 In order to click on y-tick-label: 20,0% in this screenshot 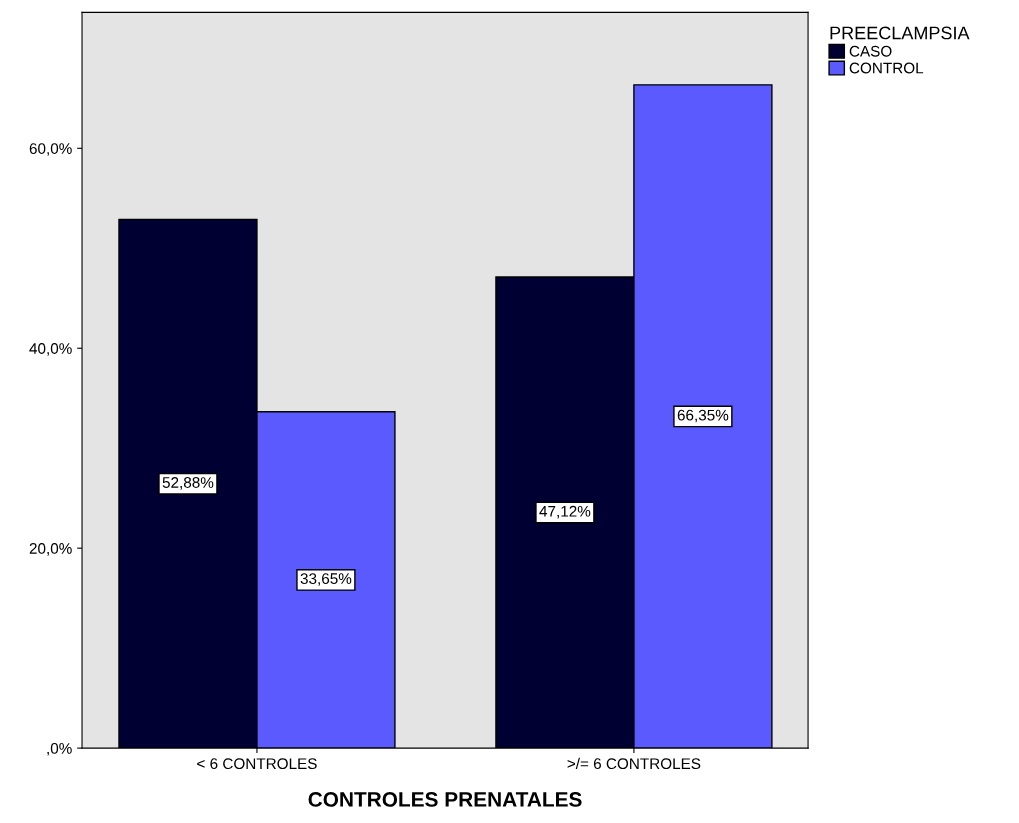, I will do `click(50, 549)`.